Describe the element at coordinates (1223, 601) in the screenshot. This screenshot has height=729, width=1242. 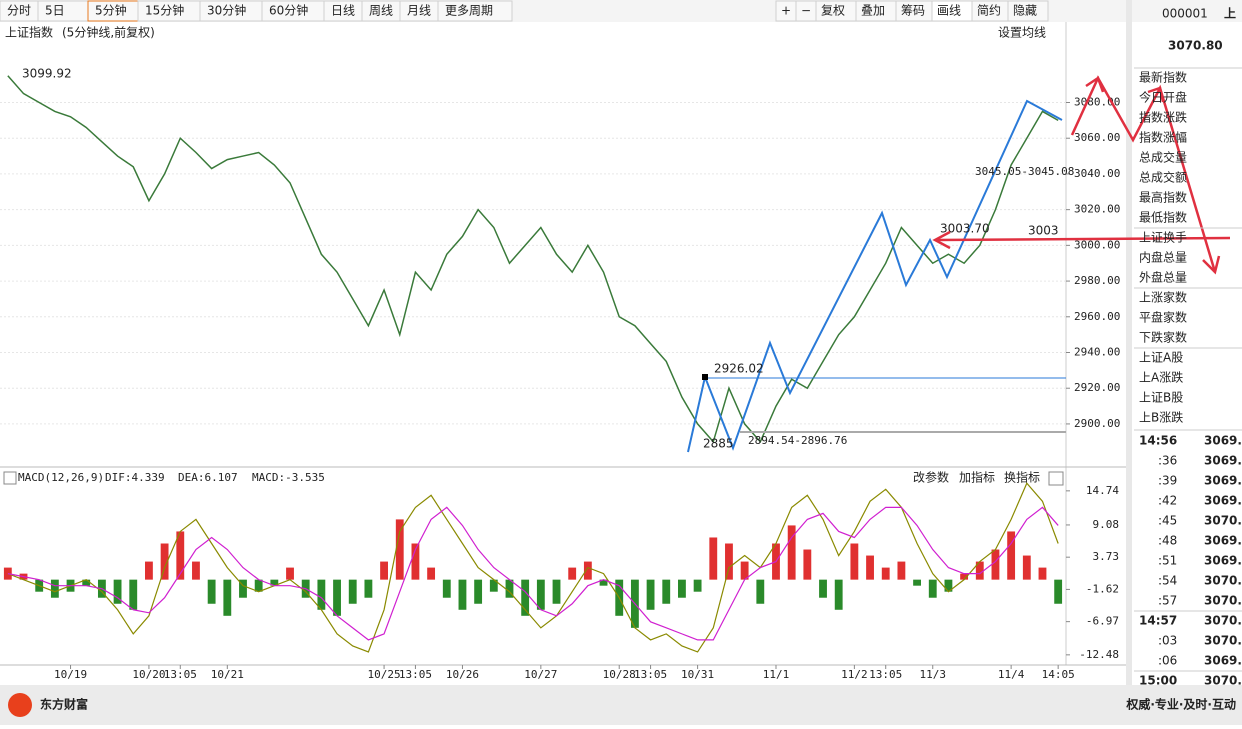
I see `tick-price: 3070.8` at that location.